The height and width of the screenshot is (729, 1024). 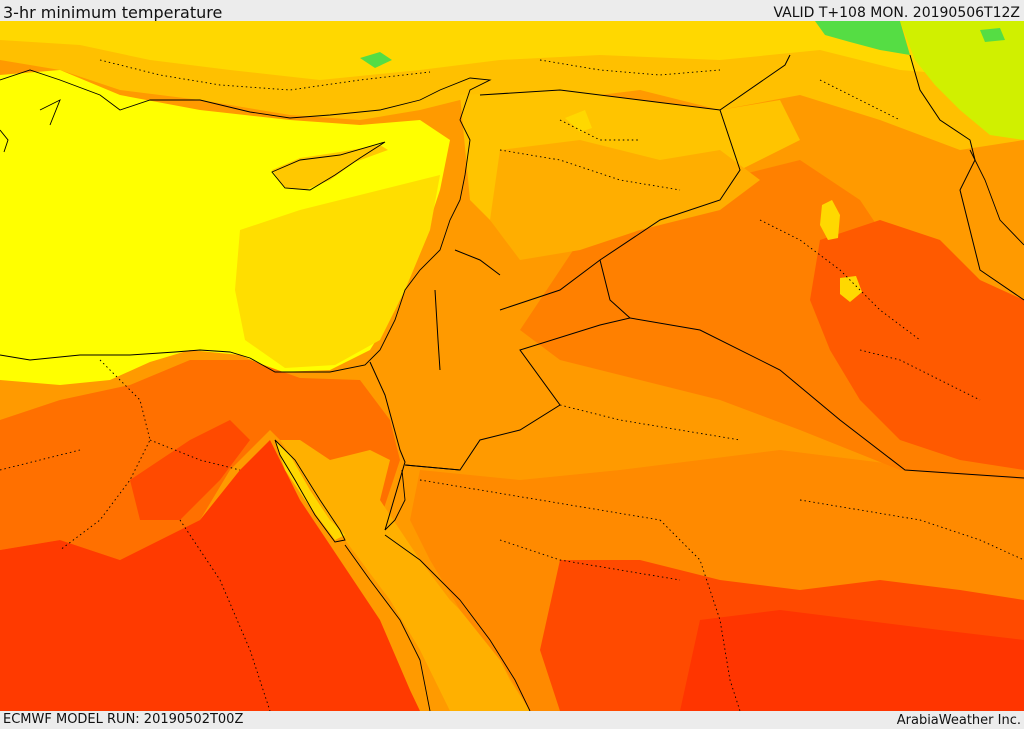 I want to click on field-lake-assad, so click(x=578, y=121).